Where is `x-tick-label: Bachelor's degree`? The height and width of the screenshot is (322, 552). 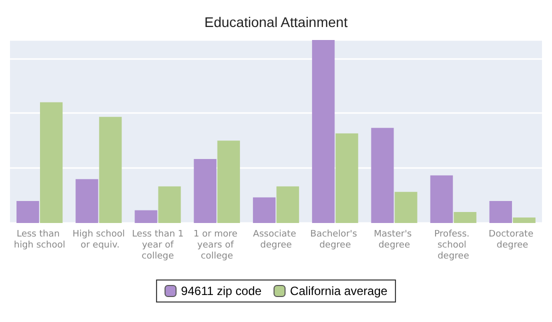 x-tick-label: Bachelor's degree is located at coordinates (335, 240).